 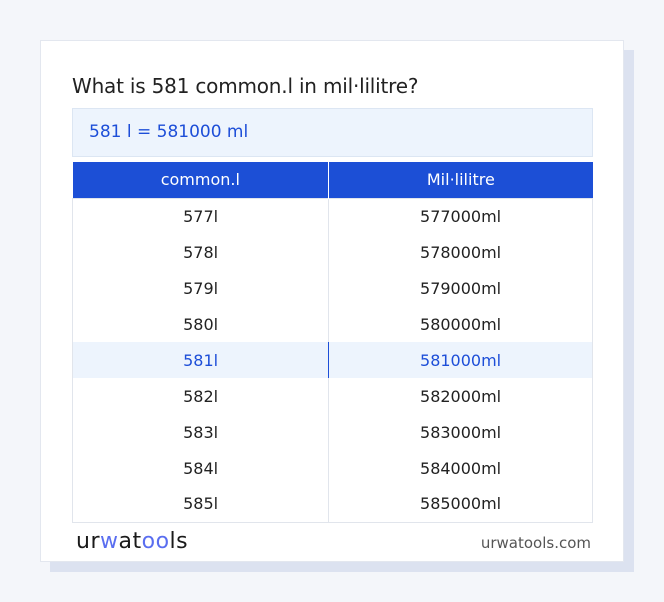 I want to click on millilitre-cell: 585000ml, so click(x=461, y=504).